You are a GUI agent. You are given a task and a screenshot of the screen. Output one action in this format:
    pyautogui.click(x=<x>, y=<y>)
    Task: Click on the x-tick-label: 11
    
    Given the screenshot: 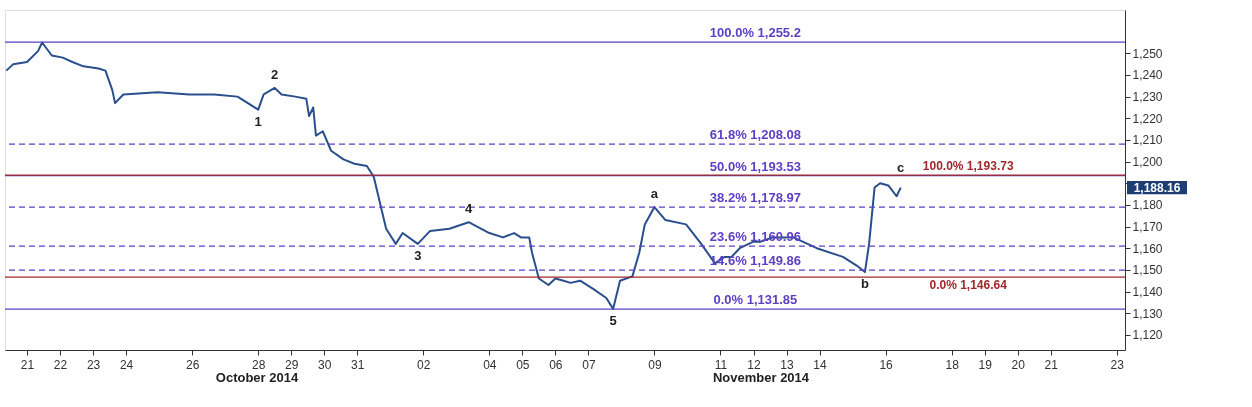 What is the action you would take?
    pyautogui.click(x=721, y=364)
    